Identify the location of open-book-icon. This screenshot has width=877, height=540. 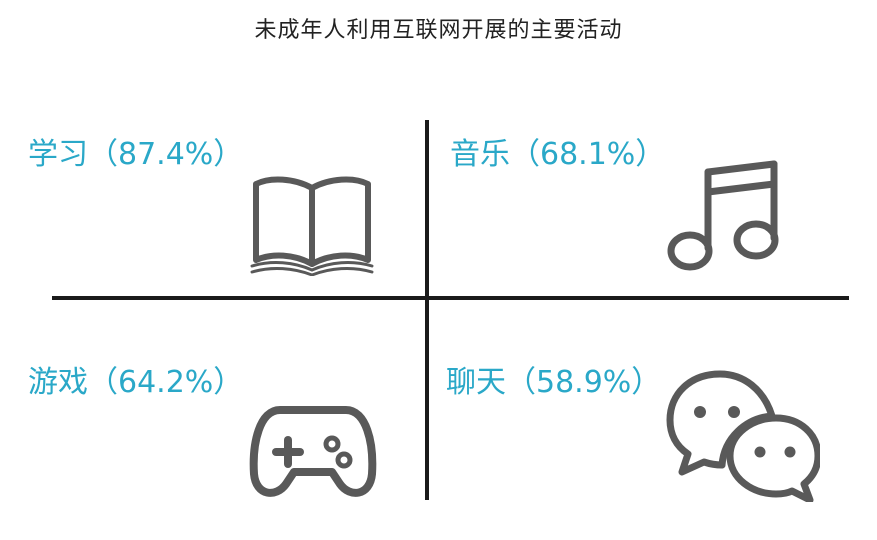
(312, 224).